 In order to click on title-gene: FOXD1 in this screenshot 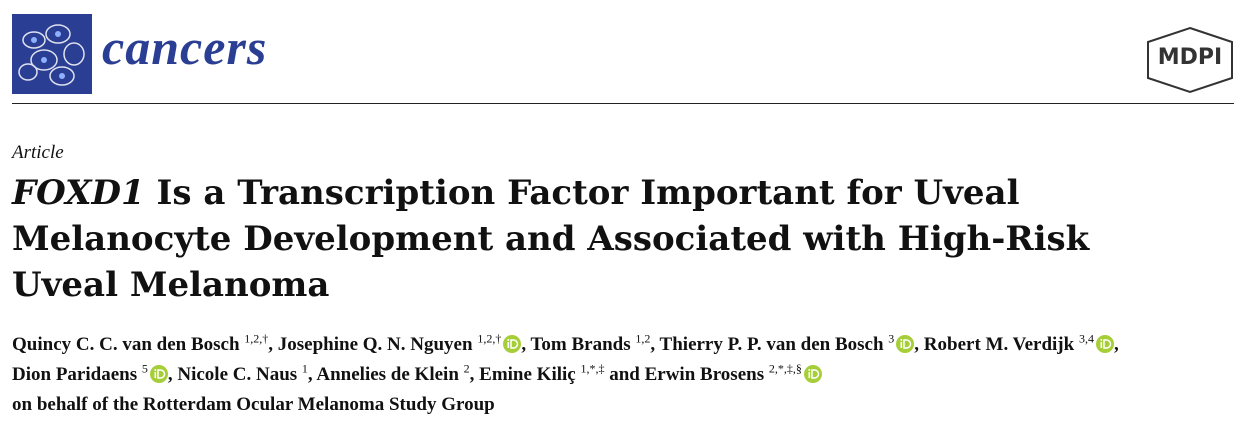, I will do `click(78, 193)`.